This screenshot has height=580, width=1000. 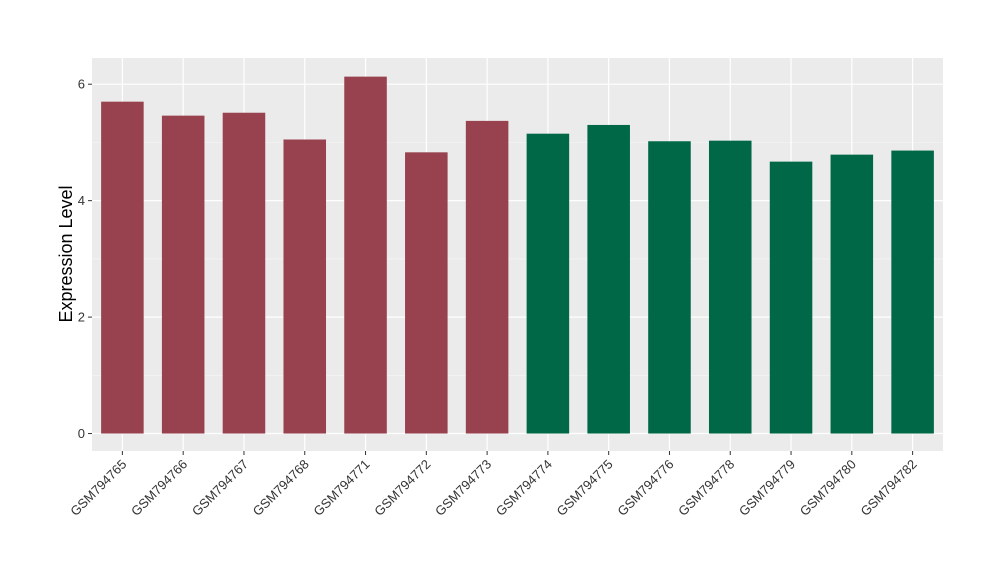 What do you see at coordinates (66, 253) in the screenshot?
I see `y-axis-title: Expression Level` at bounding box center [66, 253].